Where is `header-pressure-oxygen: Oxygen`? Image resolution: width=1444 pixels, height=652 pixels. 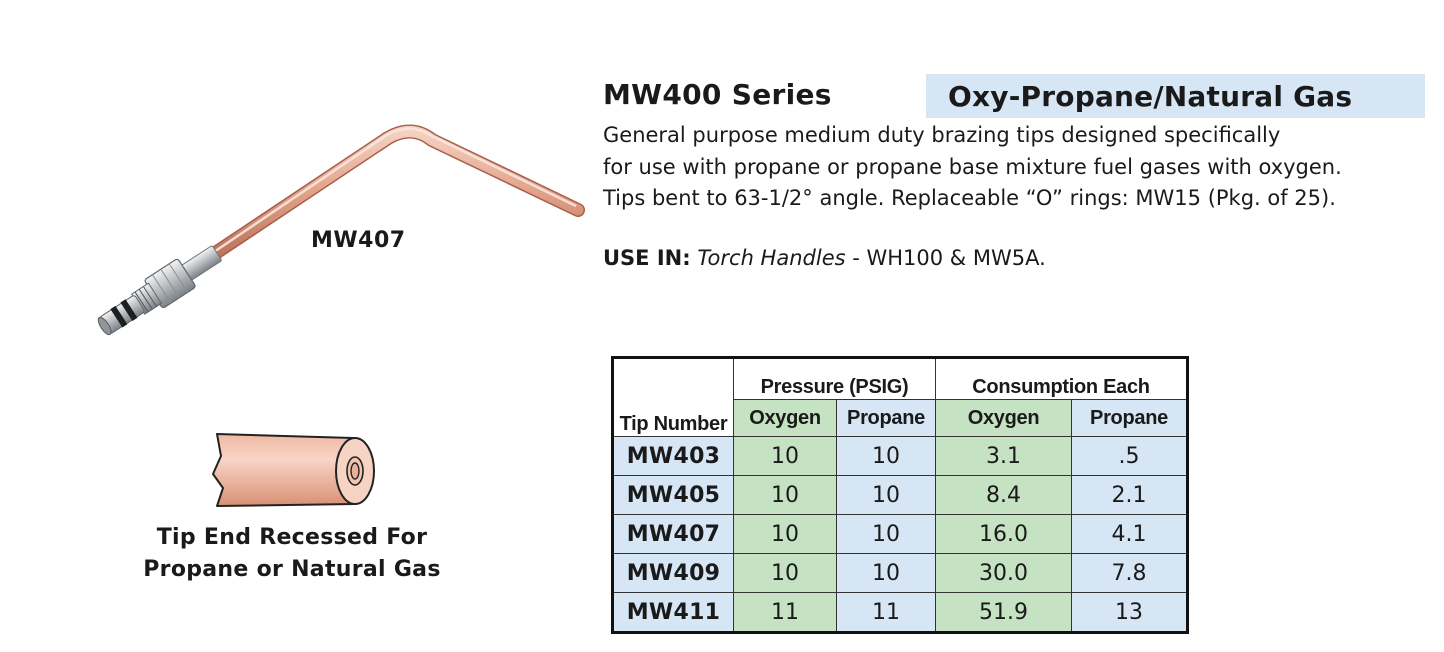
header-pressure-oxygen: Oxygen is located at coordinates (785, 418).